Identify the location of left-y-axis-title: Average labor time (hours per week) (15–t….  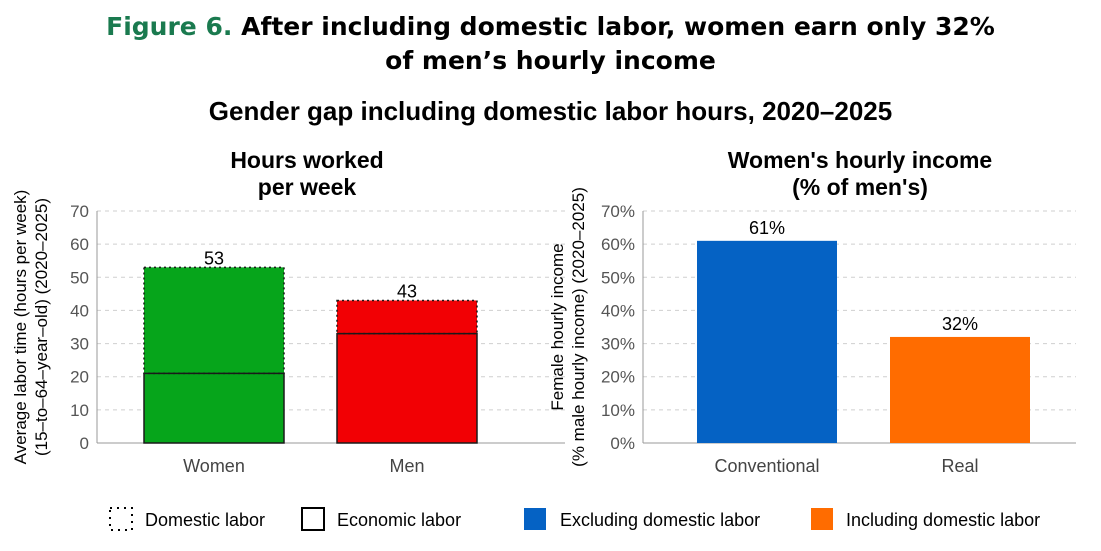
(31, 327).